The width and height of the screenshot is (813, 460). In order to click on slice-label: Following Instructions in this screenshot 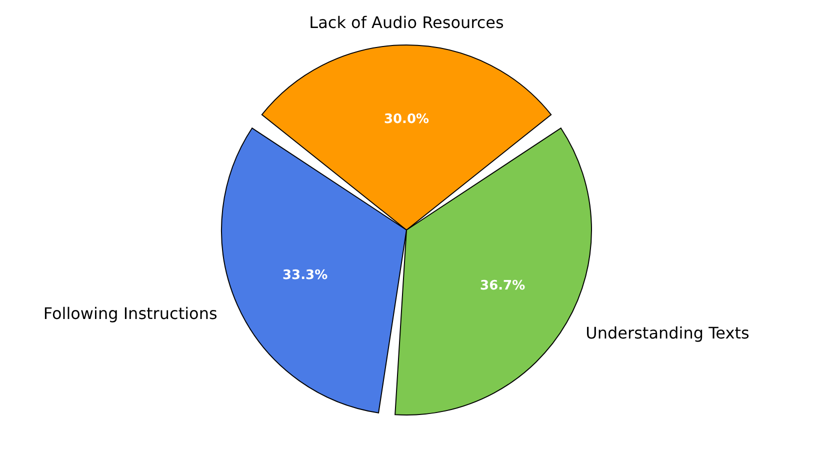, I will do `click(130, 313)`.